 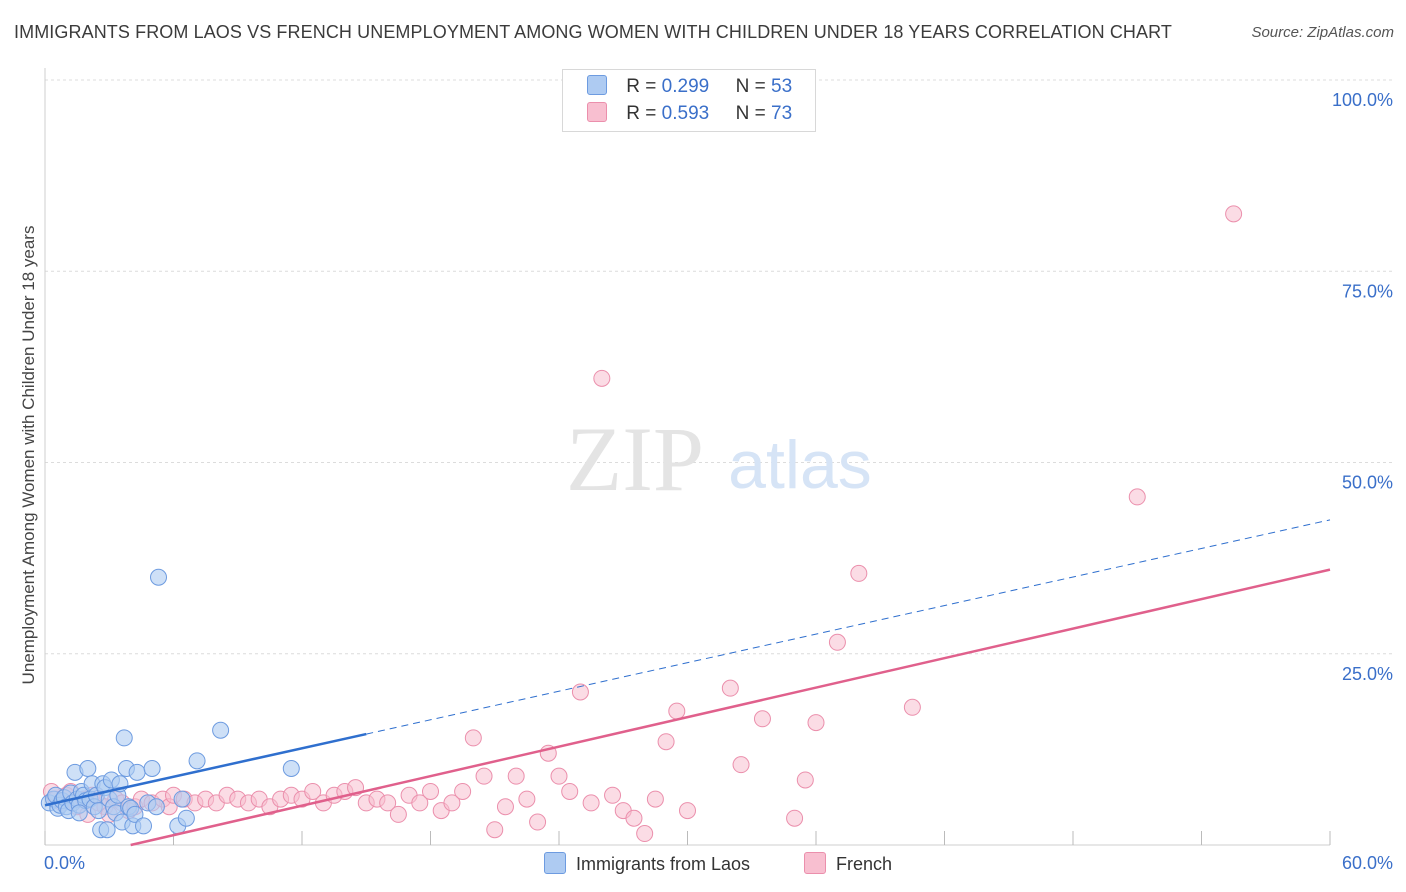 What do you see at coordinates (1367, 291) in the screenshot?
I see `y-tick-label-1: 75.0%` at bounding box center [1367, 291].